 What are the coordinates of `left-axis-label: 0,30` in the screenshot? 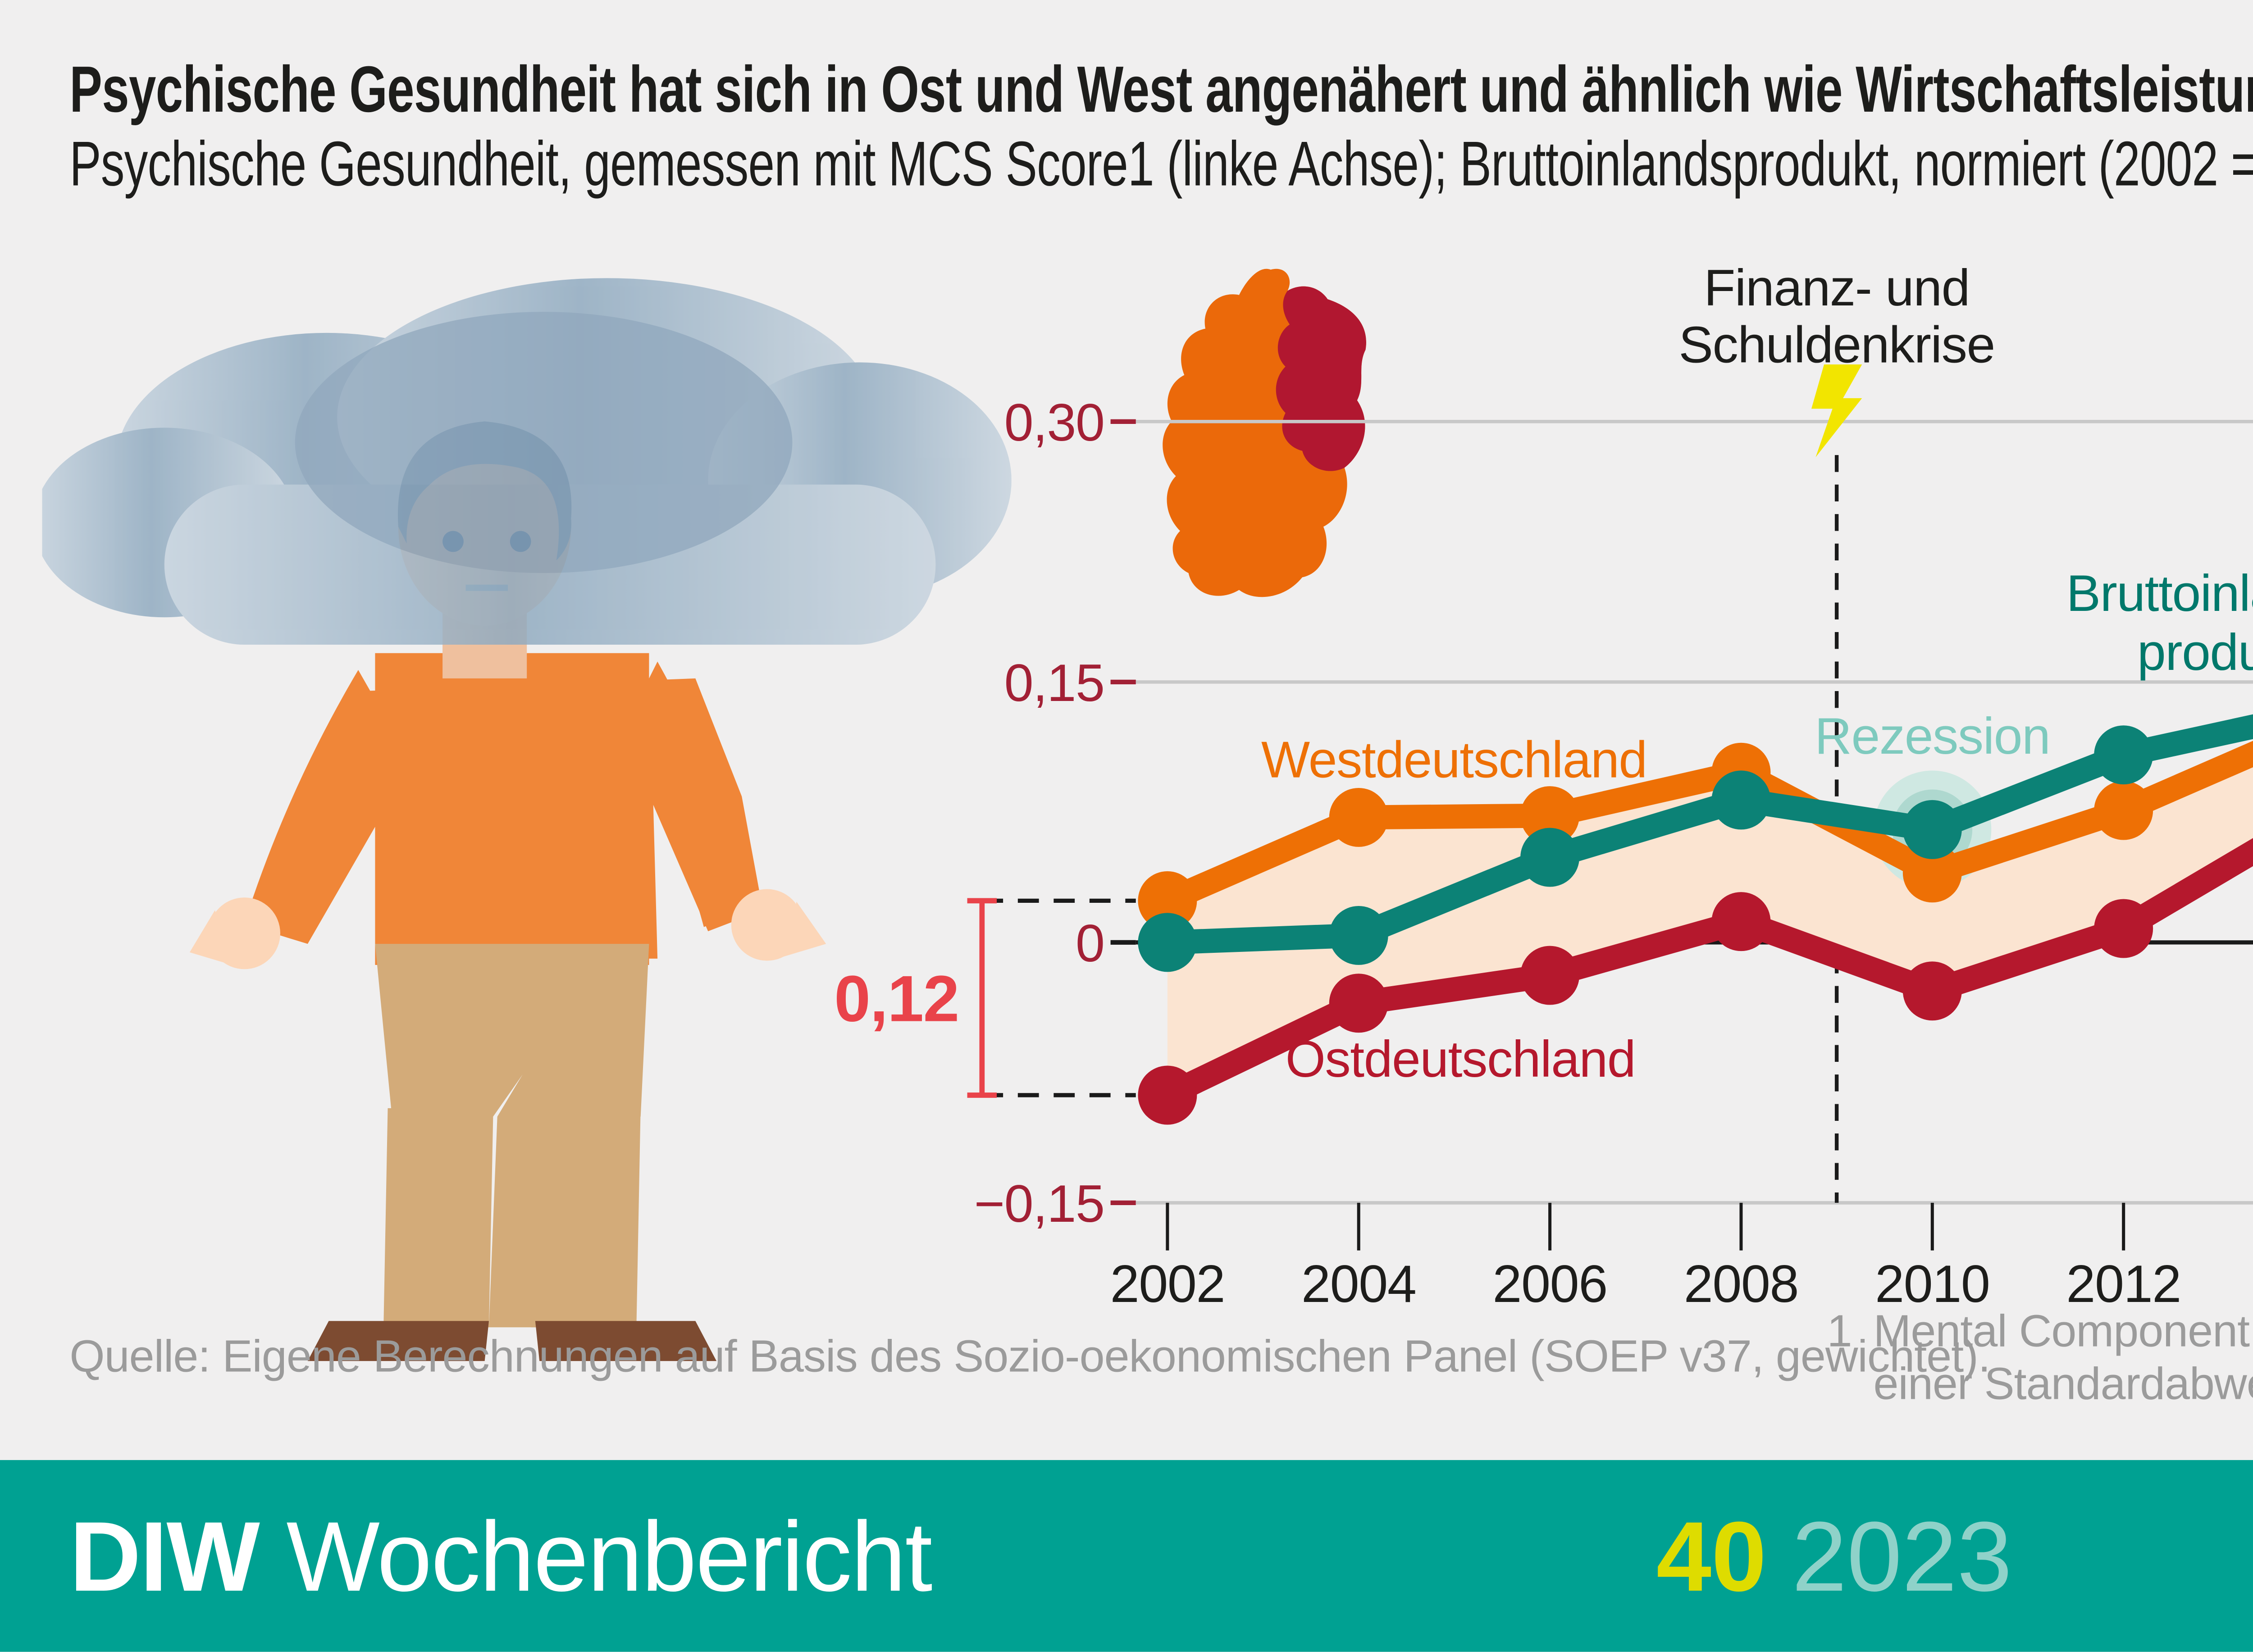 It's located at (1054, 423).